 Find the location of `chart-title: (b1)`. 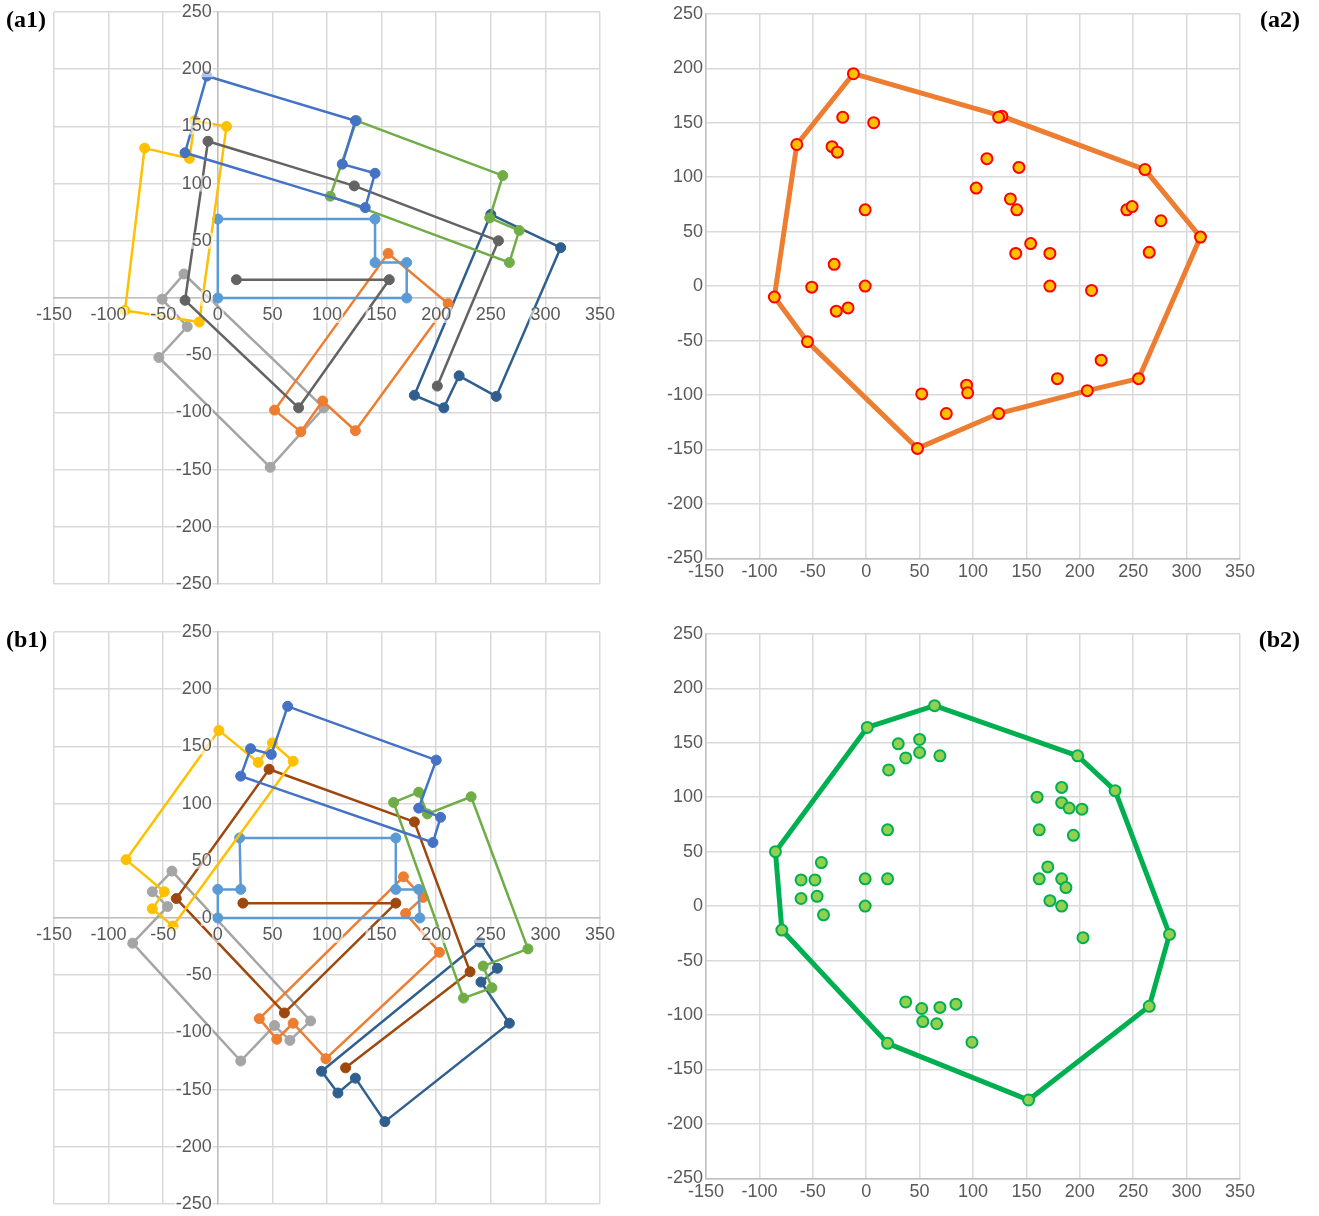

chart-title: (b1) is located at coordinates (27, 639).